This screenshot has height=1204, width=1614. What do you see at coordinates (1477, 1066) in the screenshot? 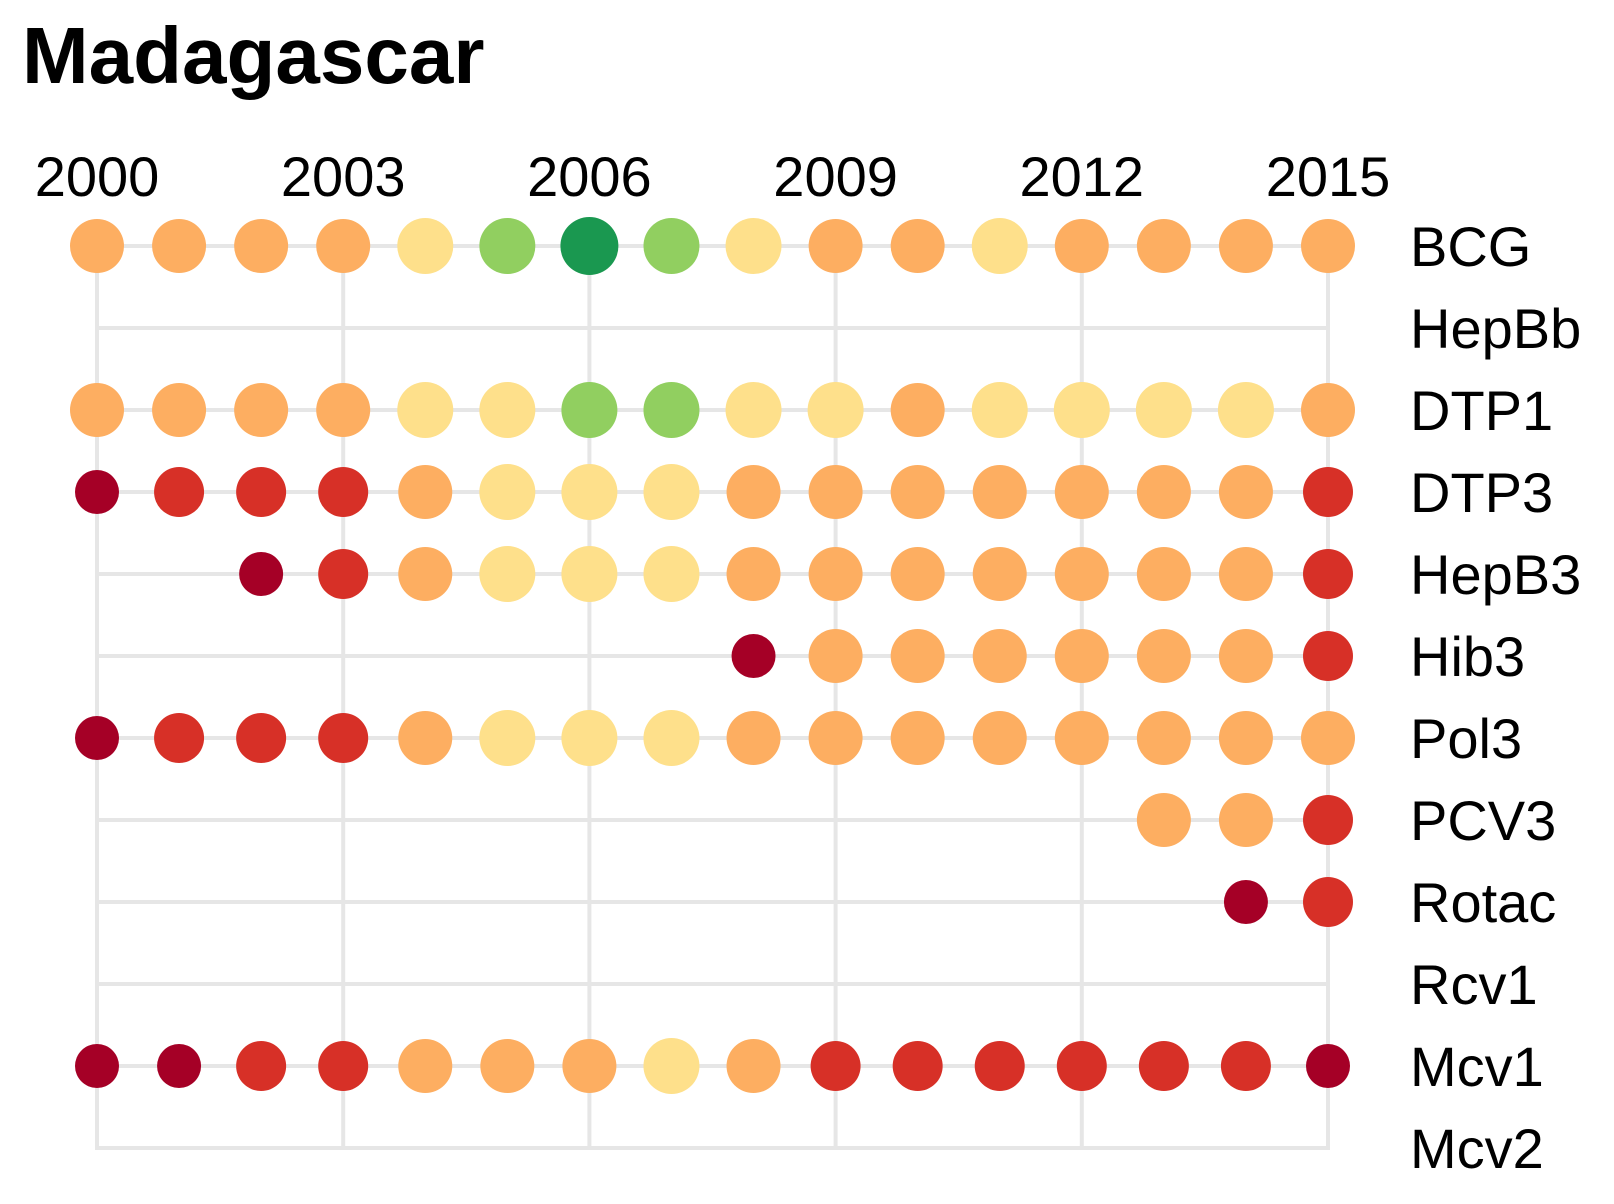
I see `row-label: Mcv1` at bounding box center [1477, 1066].